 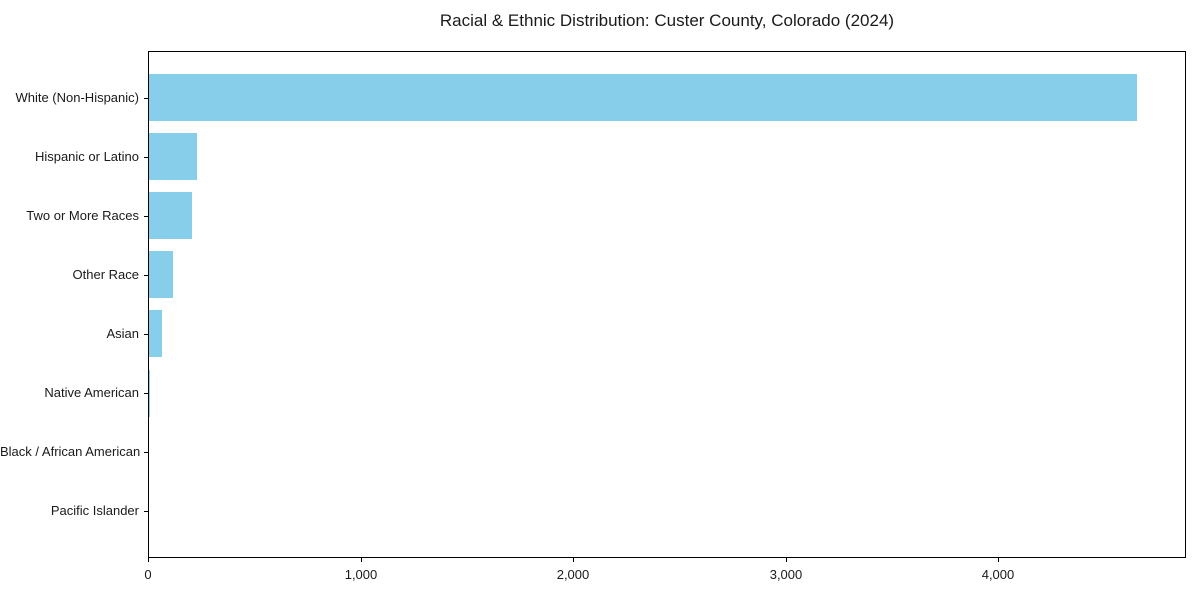 I want to click on y-axis-label: Asian, so click(x=122, y=334).